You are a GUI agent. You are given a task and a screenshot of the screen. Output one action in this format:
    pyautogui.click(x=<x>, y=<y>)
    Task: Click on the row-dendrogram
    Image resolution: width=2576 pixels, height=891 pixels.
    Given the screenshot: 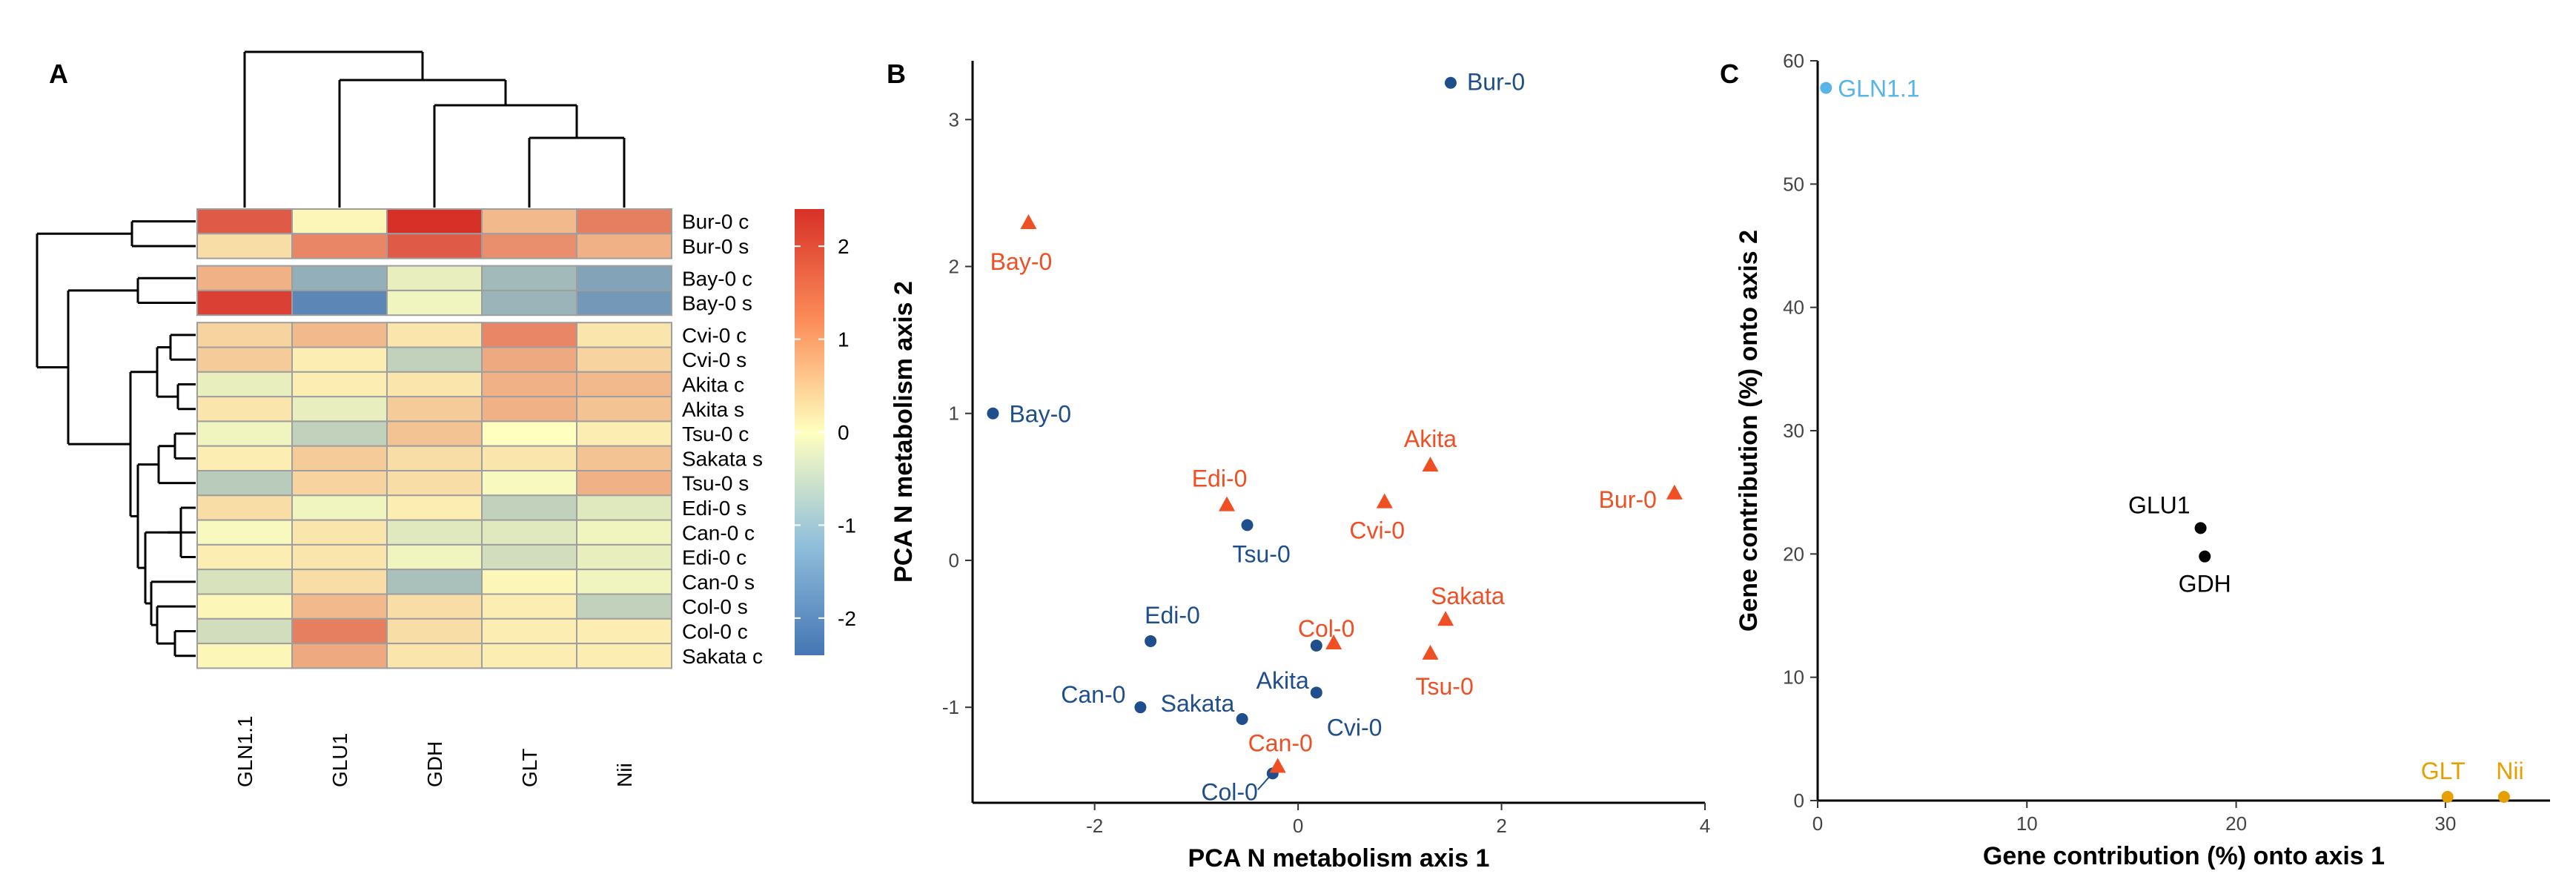 What is the action you would take?
    pyautogui.click(x=116, y=439)
    